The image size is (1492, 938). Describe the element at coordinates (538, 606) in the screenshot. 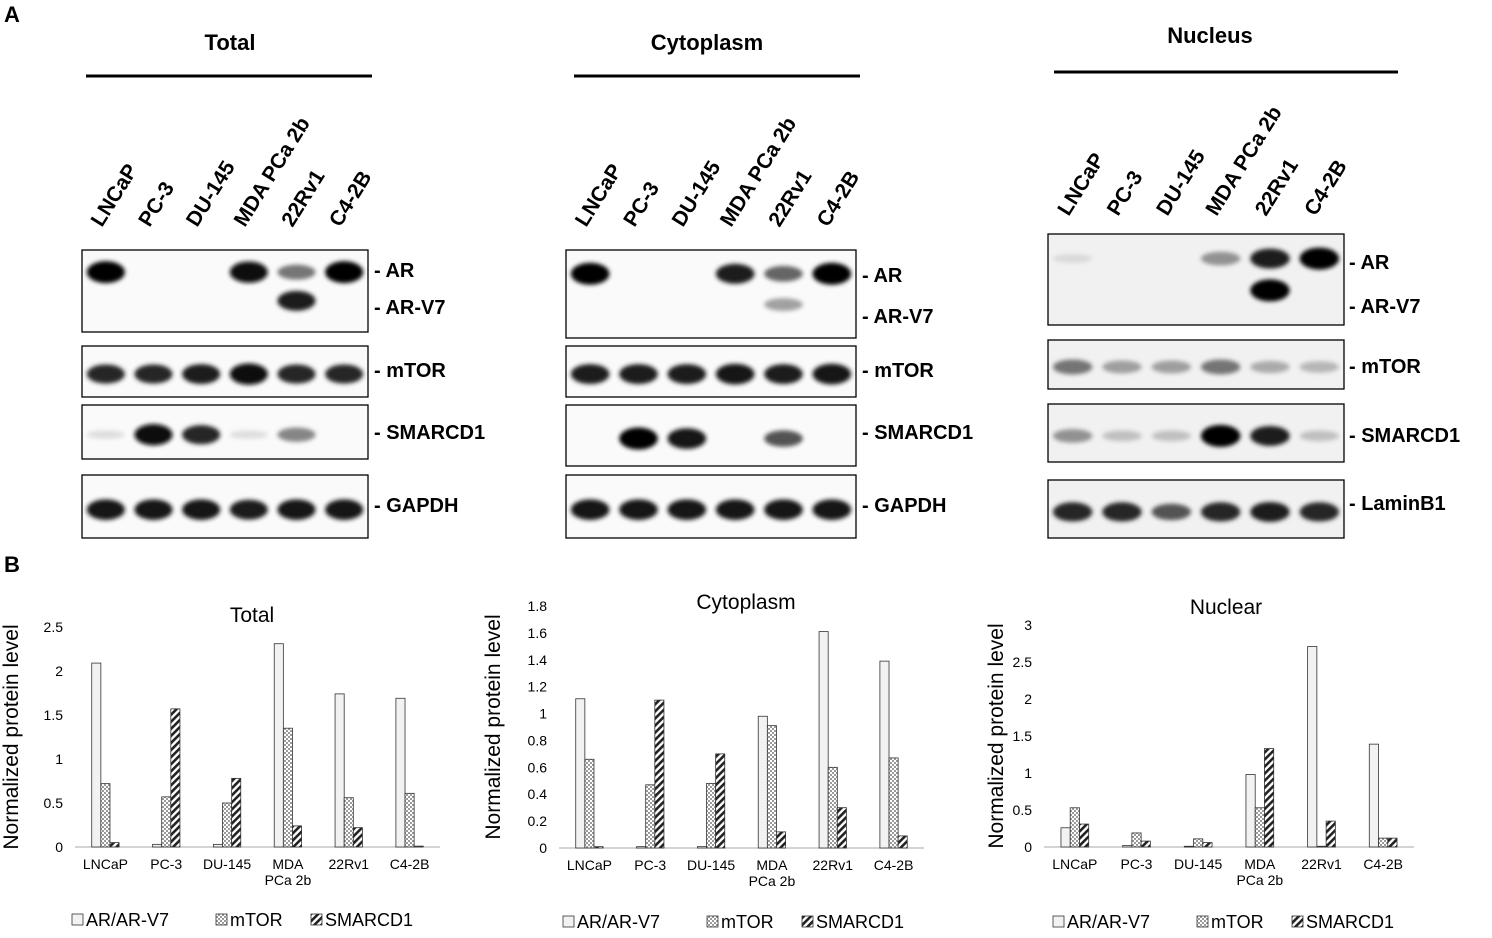

I see `y-tick-label: 1.8` at that location.